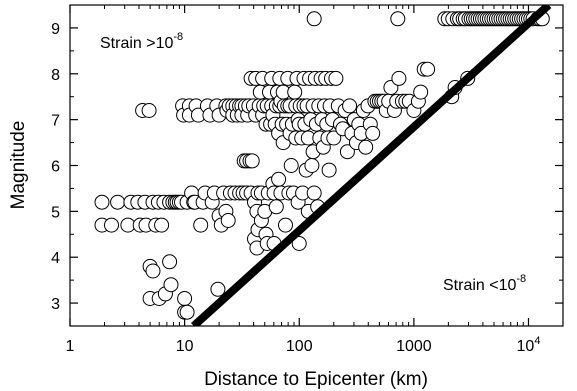  I want to click on y-tick-label: 3, so click(55, 304).